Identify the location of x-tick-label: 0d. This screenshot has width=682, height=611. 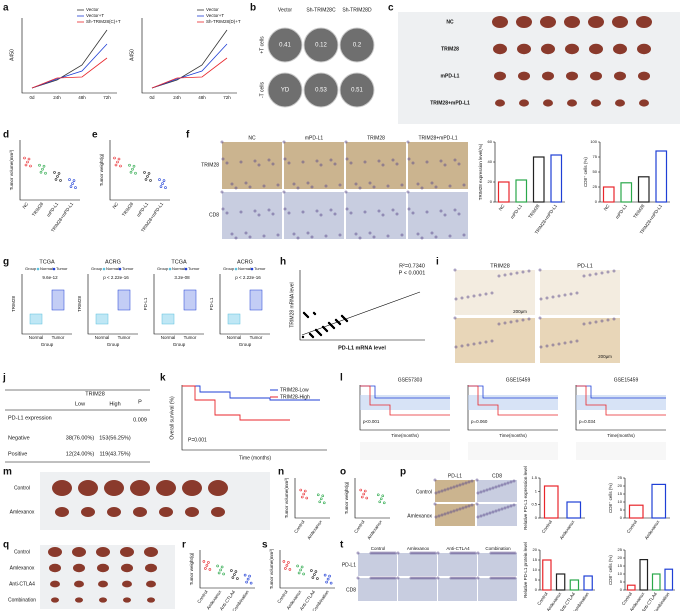
(152, 97).